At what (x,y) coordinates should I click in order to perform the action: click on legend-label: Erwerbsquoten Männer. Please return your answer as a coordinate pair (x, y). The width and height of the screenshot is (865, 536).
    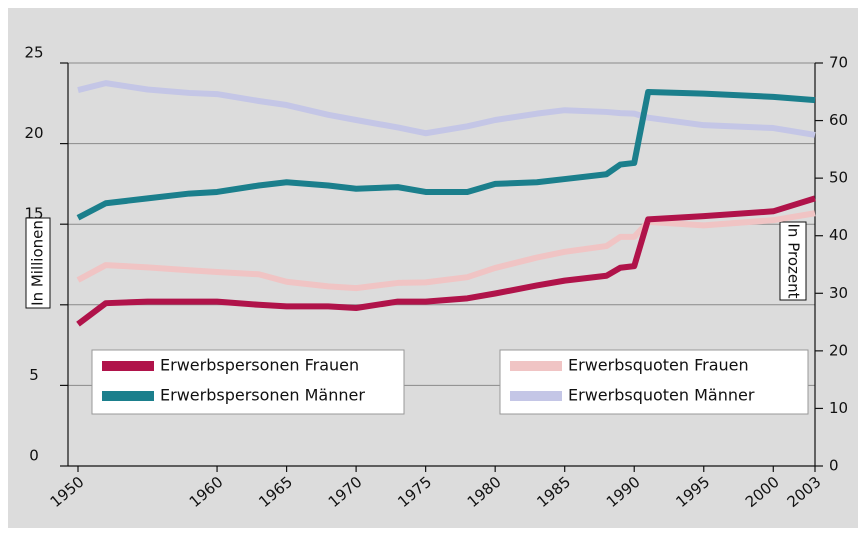
    Looking at the image, I should click on (661, 395).